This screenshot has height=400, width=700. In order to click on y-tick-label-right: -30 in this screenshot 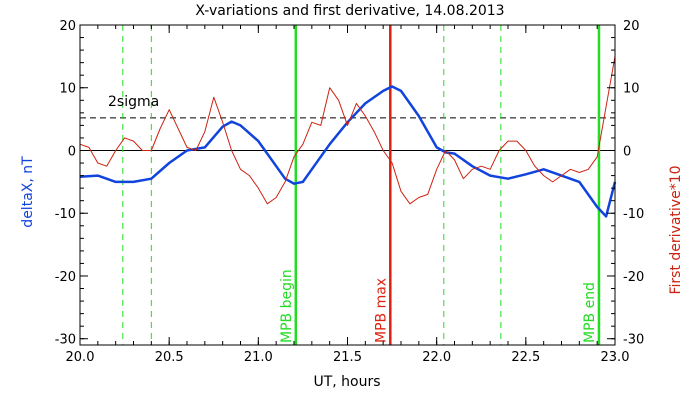, I will do `click(633, 340)`.